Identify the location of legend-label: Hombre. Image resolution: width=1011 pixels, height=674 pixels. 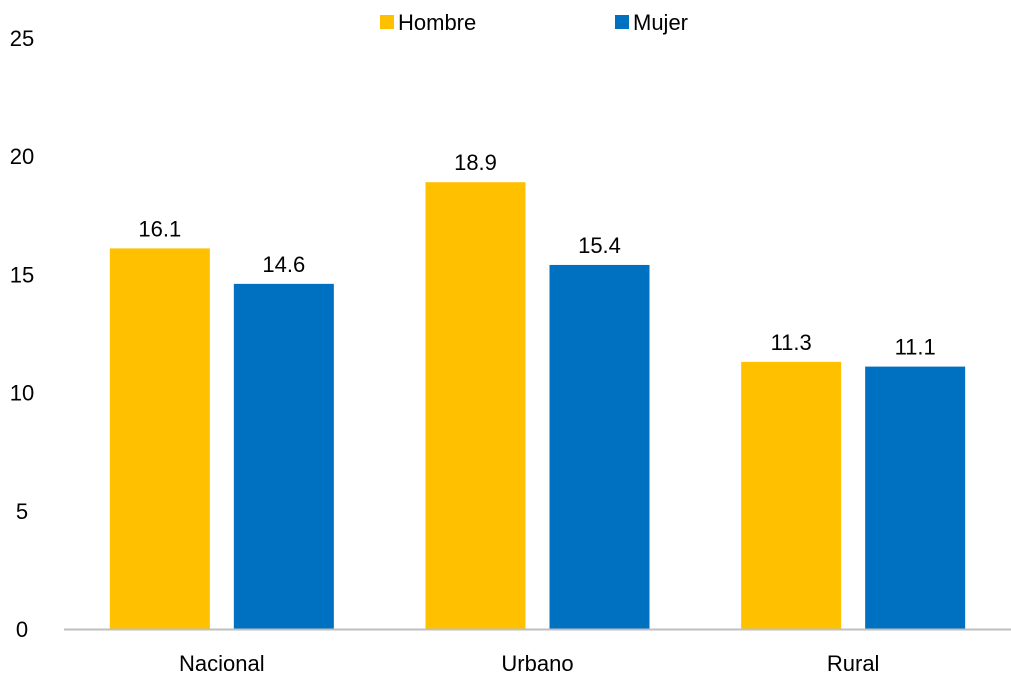
(437, 22).